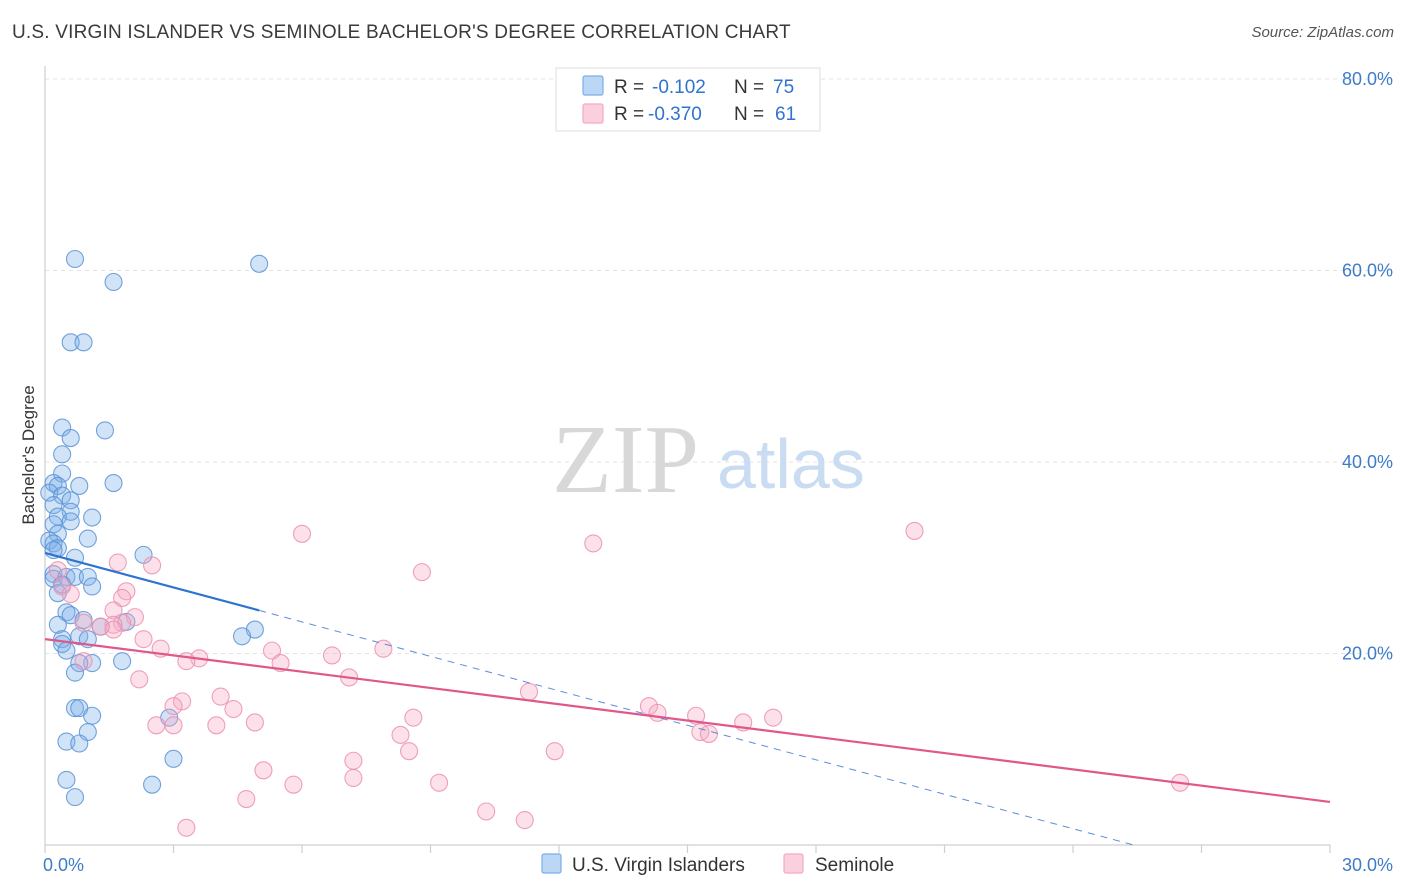 The image size is (1406, 892). What do you see at coordinates (629, 87) in the screenshot?
I see `legend-r-label-1: R =` at bounding box center [629, 87].